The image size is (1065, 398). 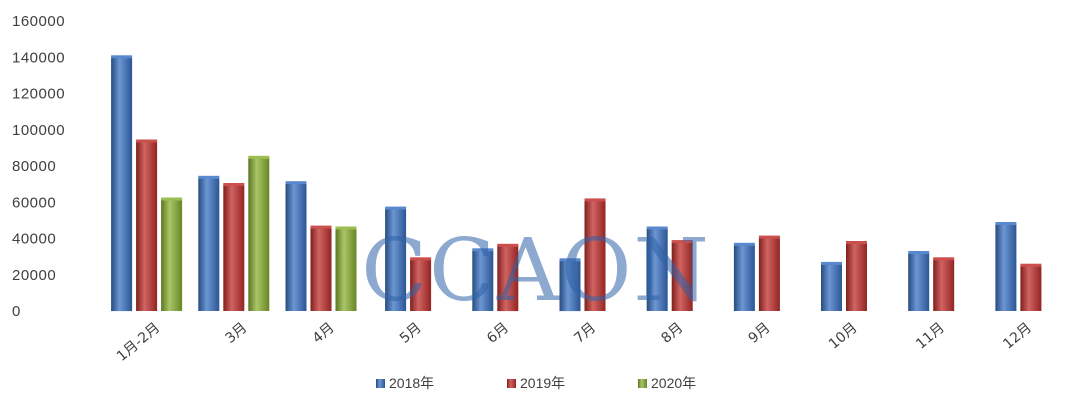 I want to click on legend-label: 2018年, so click(x=411, y=383).